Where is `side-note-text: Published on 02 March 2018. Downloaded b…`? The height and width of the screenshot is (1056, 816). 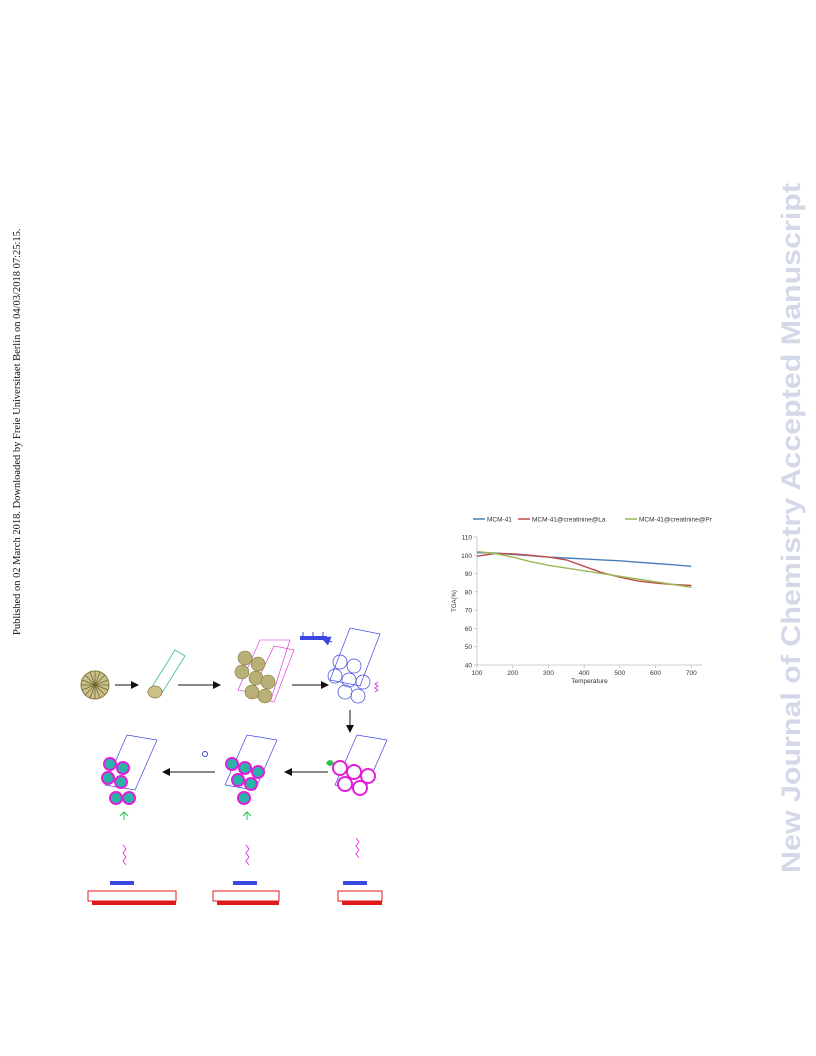 side-note-text: Published on 02 March 2018. Downloaded b… is located at coordinates (17, 431).